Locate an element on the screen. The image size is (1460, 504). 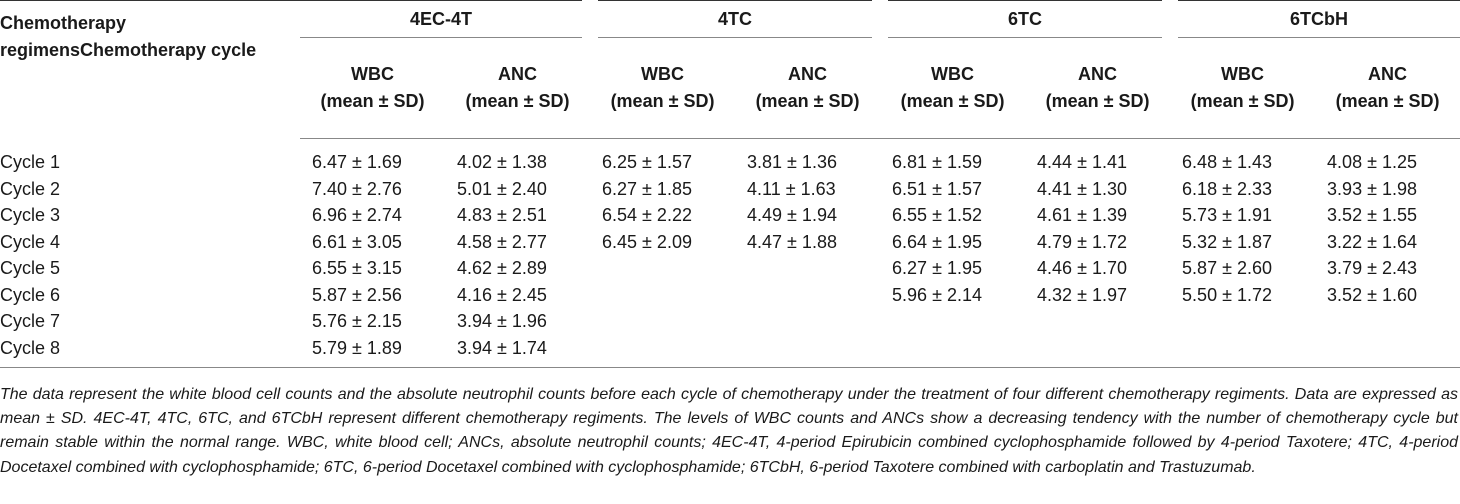
row-label: Cycle 2 is located at coordinates (30, 188).